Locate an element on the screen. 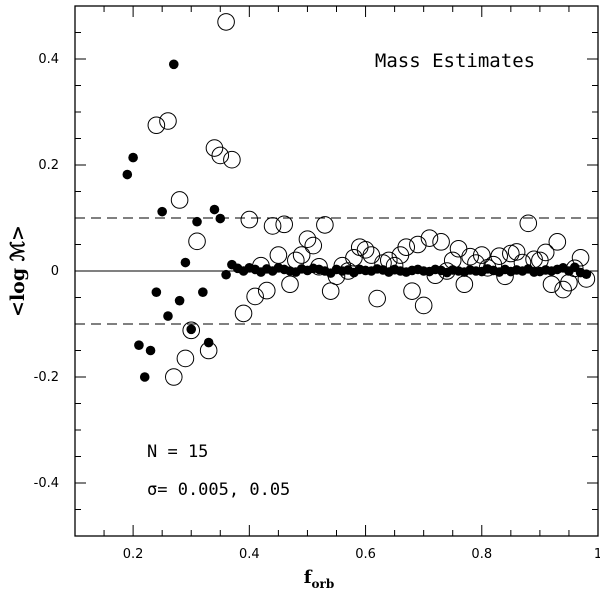 The image size is (600, 593). x-axis-label: forb is located at coordinates (319, 579).